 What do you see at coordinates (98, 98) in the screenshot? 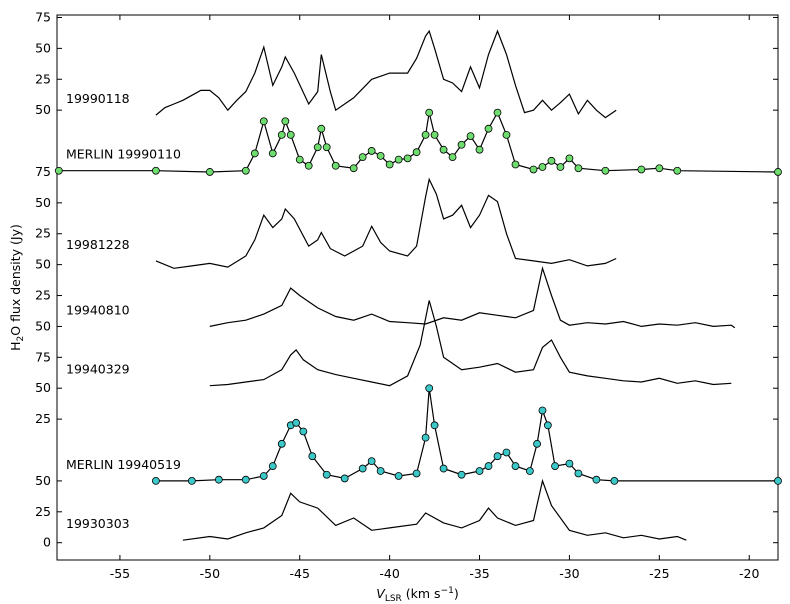
I see `series-label: 19990118` at bounding box center [98, 98].